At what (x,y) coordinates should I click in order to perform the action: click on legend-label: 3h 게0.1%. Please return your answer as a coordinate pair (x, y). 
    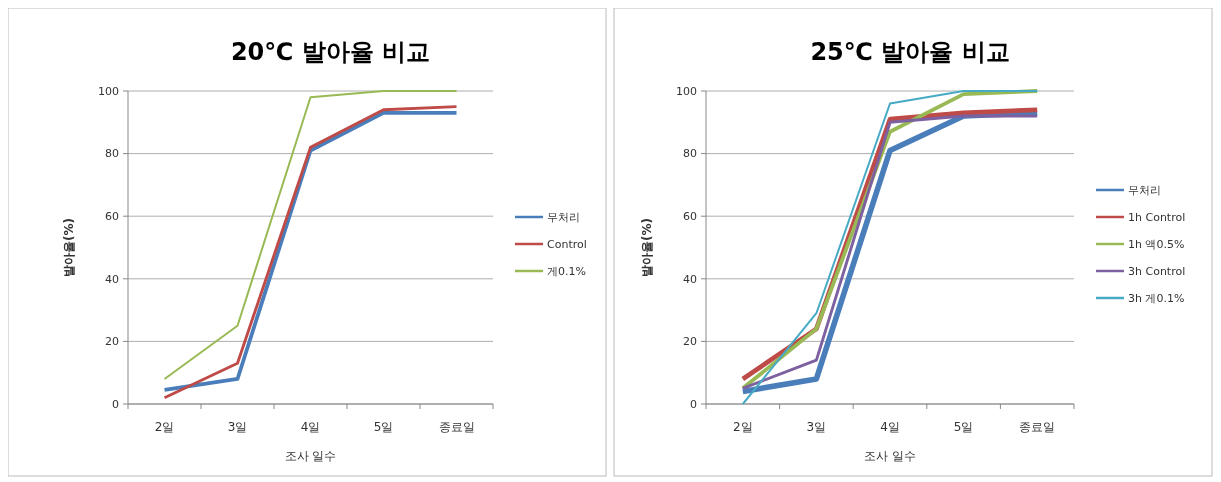
    Looking at the image, I should click on (1156, 298).